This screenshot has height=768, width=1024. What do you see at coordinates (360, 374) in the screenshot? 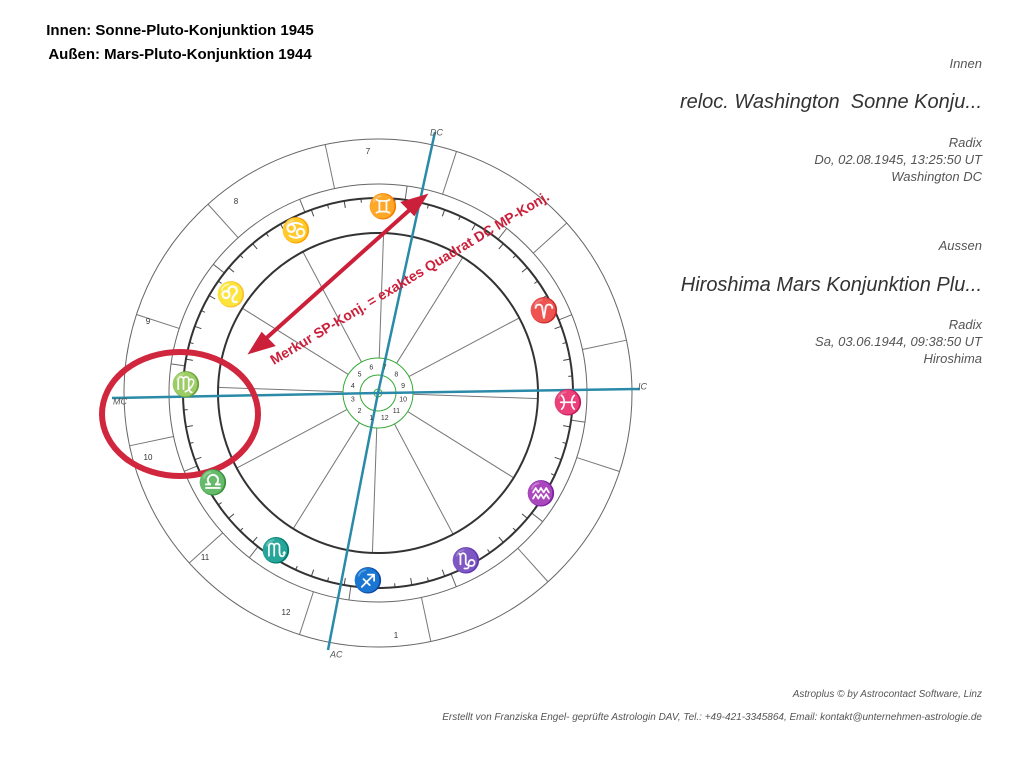
I see `inner-house-number: 5` at bounding box center [360, 374].